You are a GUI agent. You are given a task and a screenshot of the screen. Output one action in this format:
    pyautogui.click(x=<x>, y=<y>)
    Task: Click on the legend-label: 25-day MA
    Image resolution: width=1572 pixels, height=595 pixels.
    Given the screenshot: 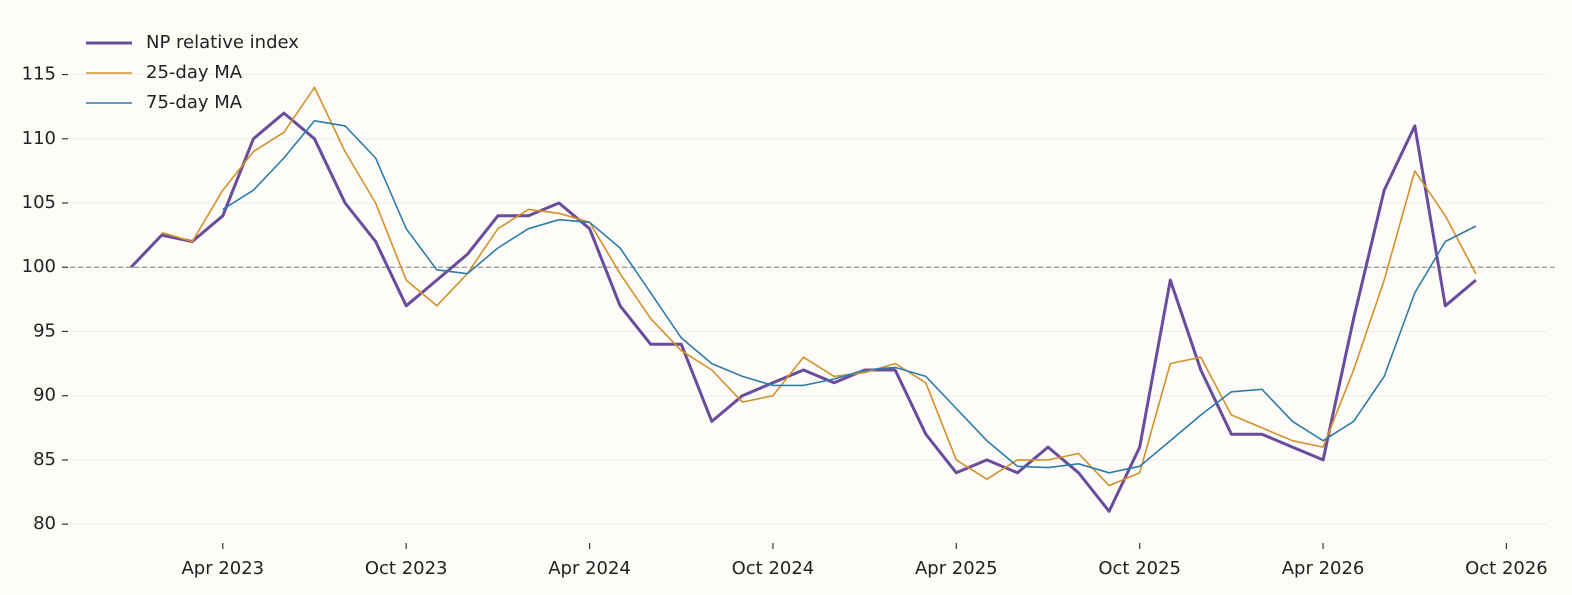 What is the action you would take?
    pyautogui.click(x=194, y=72)
    